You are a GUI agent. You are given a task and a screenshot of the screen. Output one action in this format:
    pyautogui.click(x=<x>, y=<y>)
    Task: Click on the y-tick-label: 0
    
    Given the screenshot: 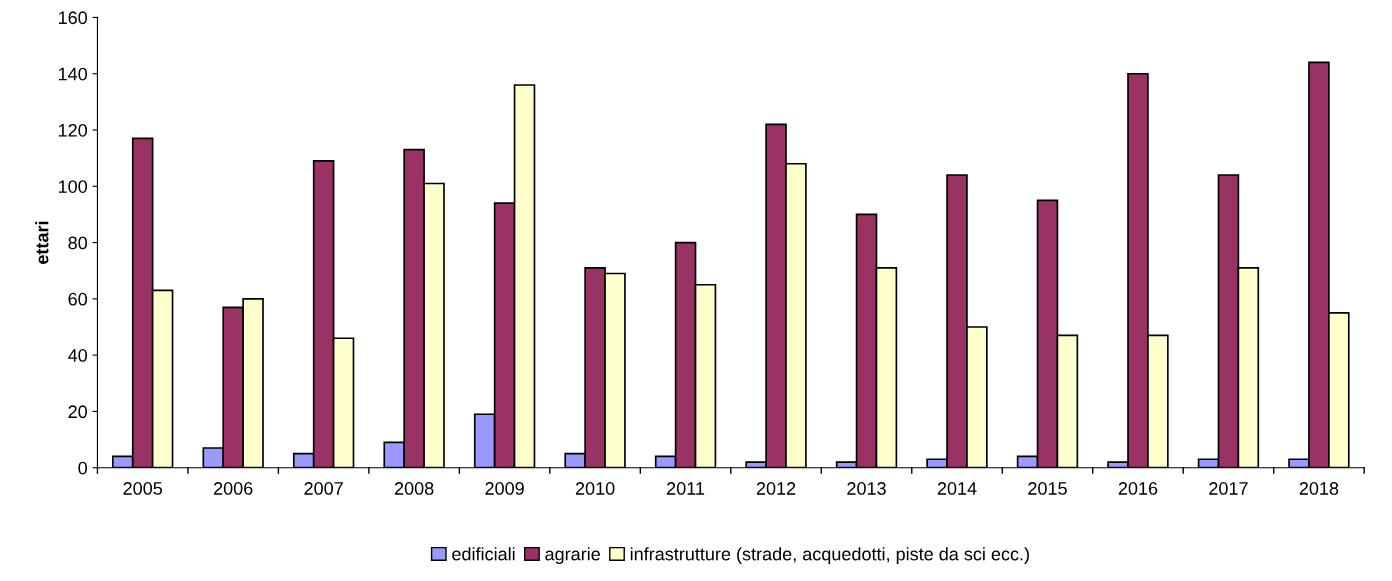 What is the action you would take?
    pyautogui.click(x=83, y=468)
    